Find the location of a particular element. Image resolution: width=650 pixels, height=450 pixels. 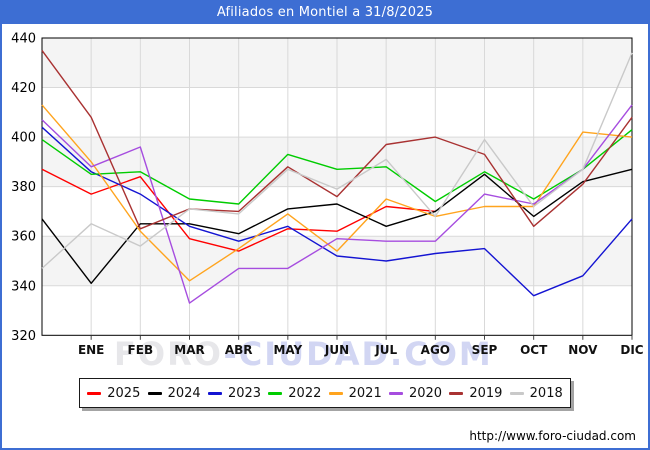

legend-dash-2019 is located at coordinates (456, 393).